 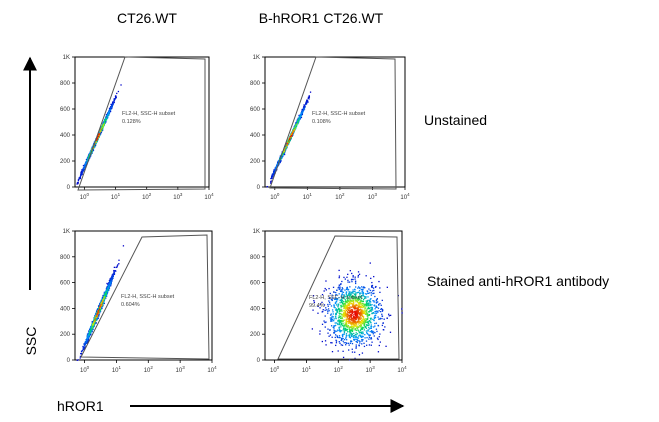 I want to click on row-label-unstained: Unstained, so click(x=455, y=120).